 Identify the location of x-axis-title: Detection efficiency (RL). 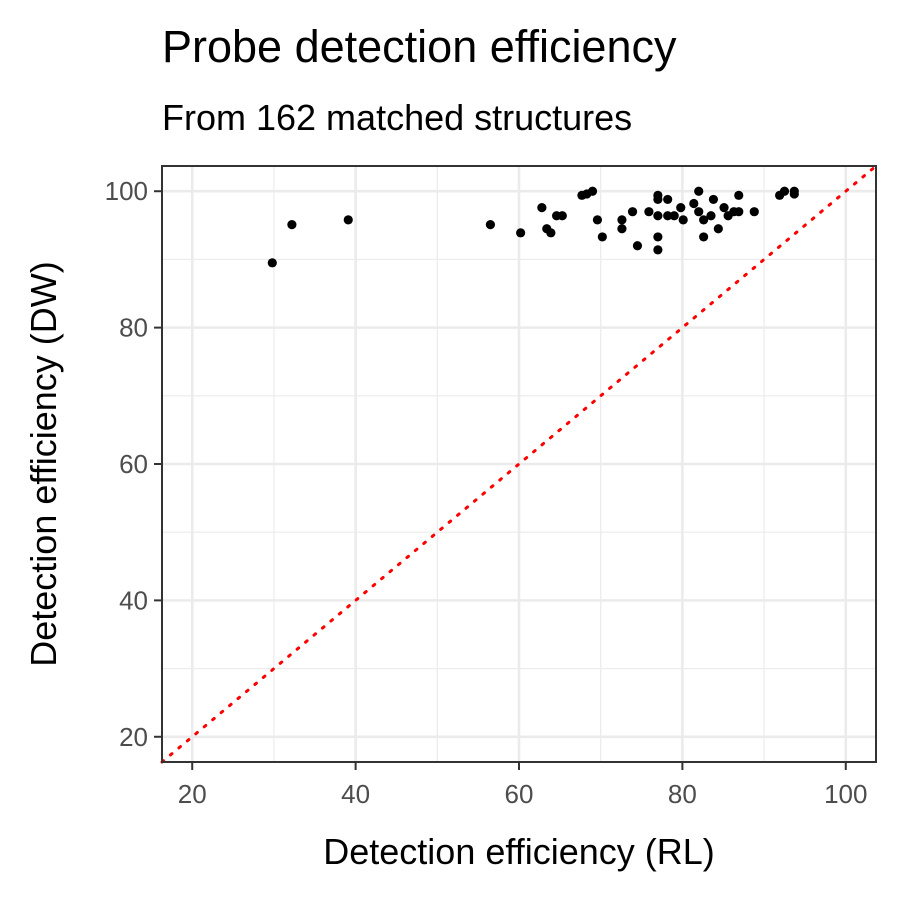
(519, 851).